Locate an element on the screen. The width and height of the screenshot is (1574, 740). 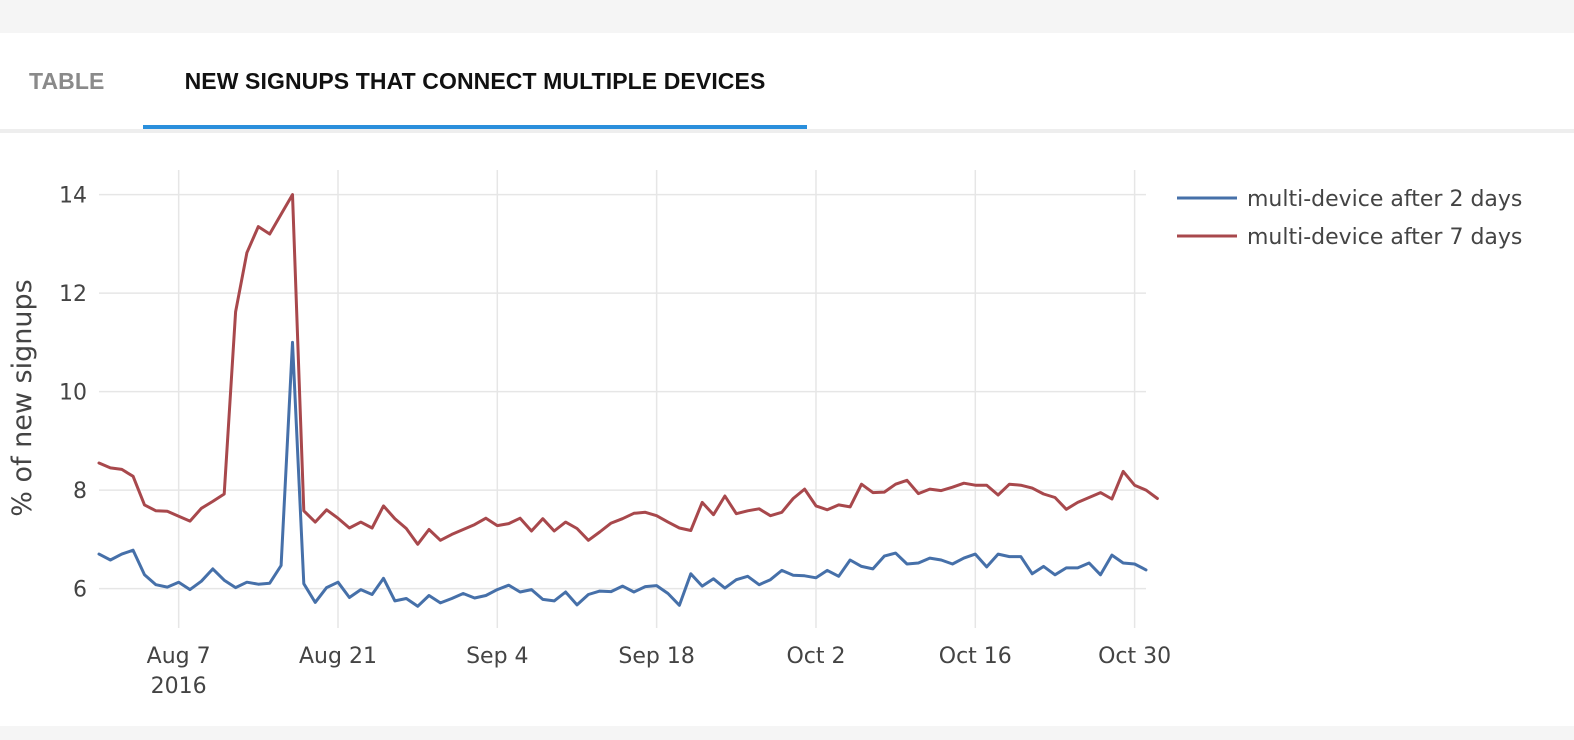
y-axis-ticks: 6 8 10 12 14 is located at coordinates (73, 393).